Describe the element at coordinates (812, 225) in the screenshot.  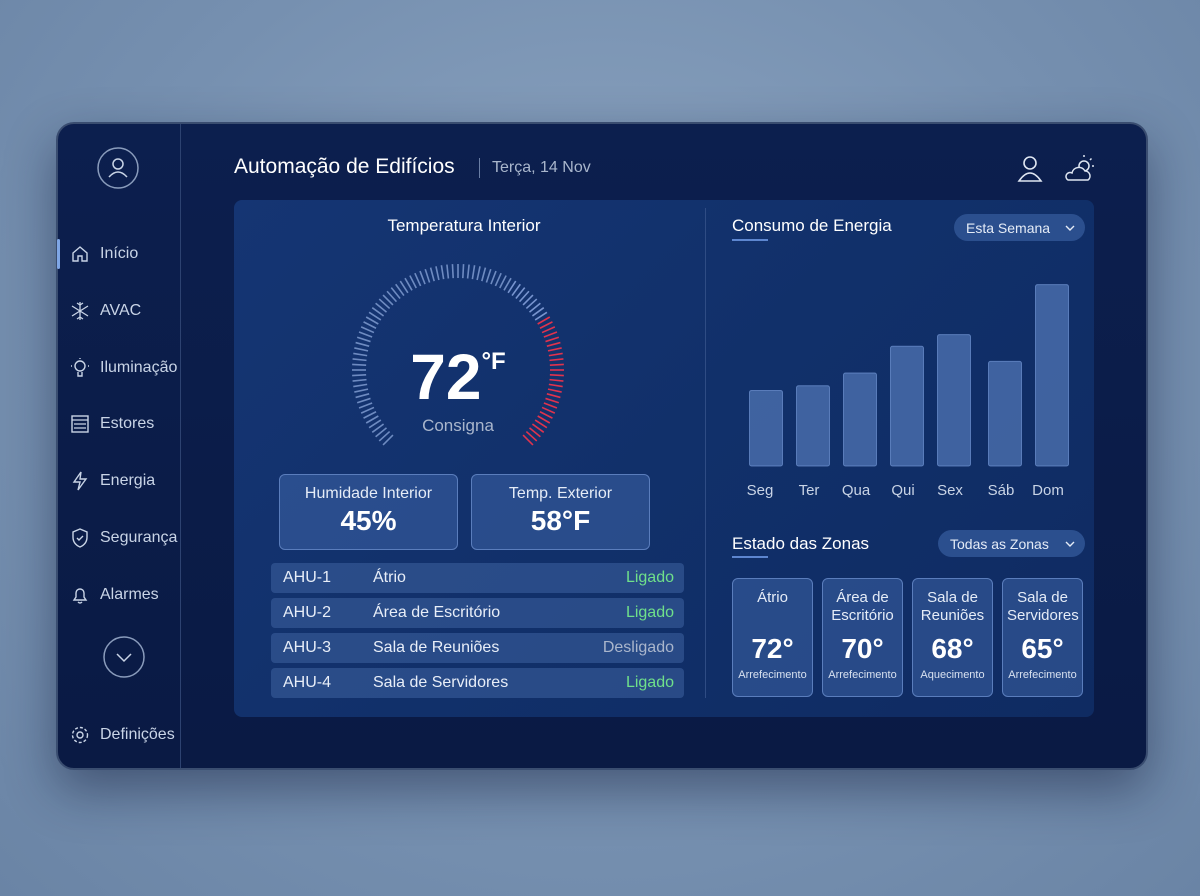
I see `energy-title: Consumo de Energia` at that location.